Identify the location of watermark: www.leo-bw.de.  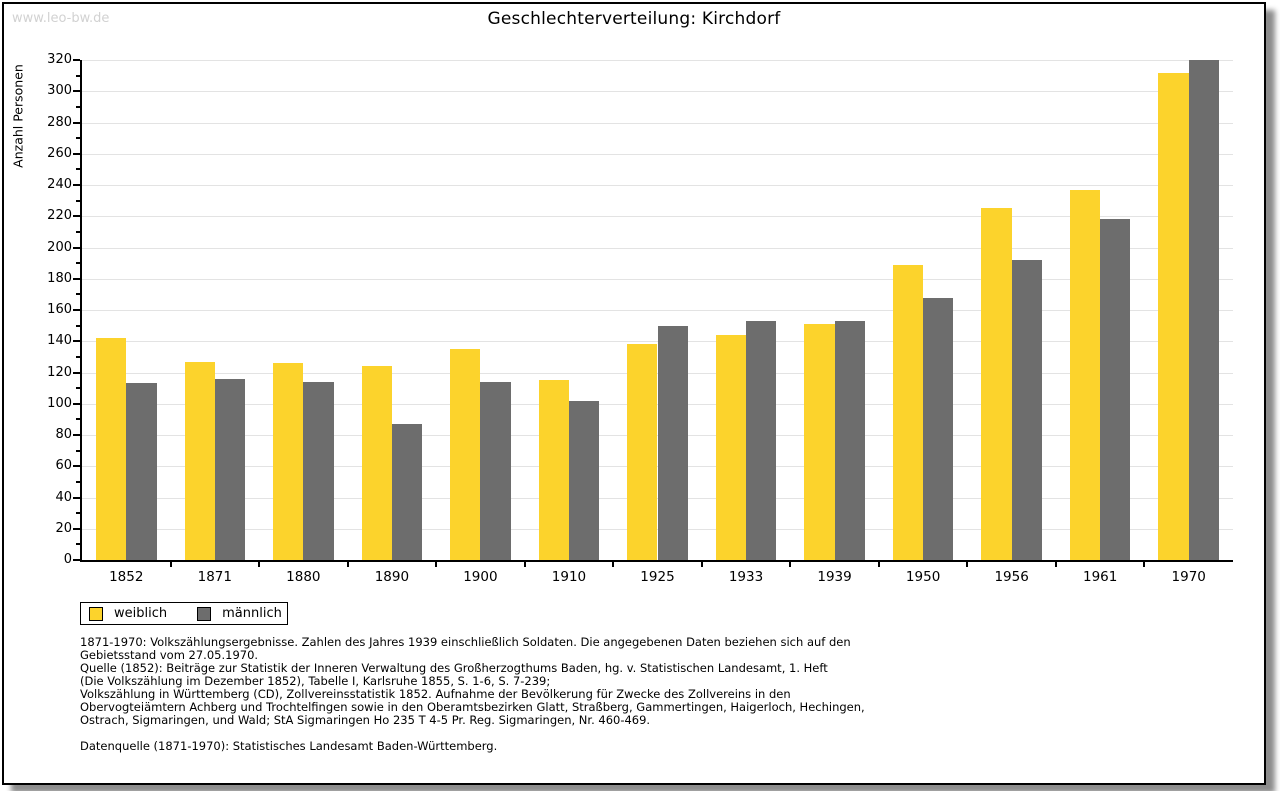
(61, 18).